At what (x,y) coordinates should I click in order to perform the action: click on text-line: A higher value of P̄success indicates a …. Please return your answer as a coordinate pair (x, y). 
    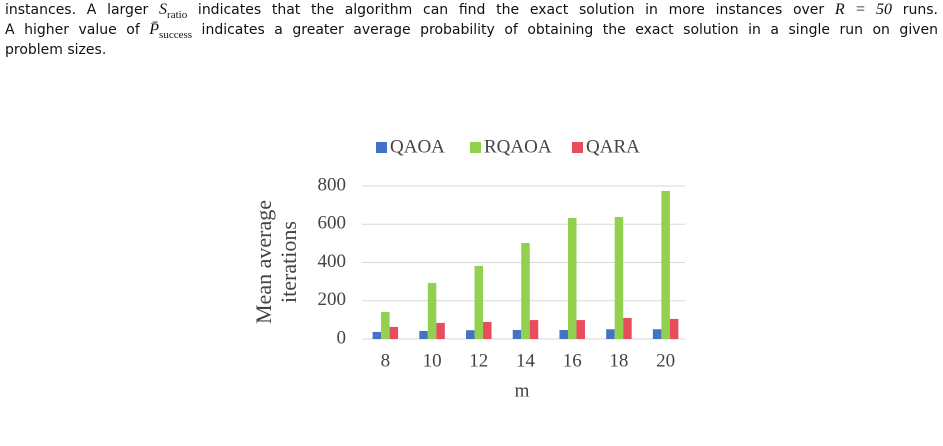
    Looking at the image, I should click on (471, 31).